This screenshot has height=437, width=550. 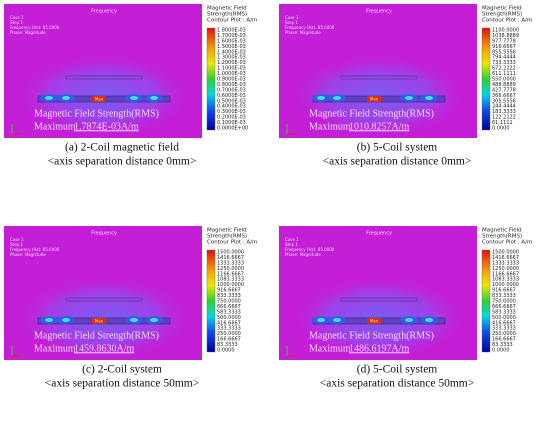 I want to click on legend-tick-label: 427.7778, so click(x=504, y=90).